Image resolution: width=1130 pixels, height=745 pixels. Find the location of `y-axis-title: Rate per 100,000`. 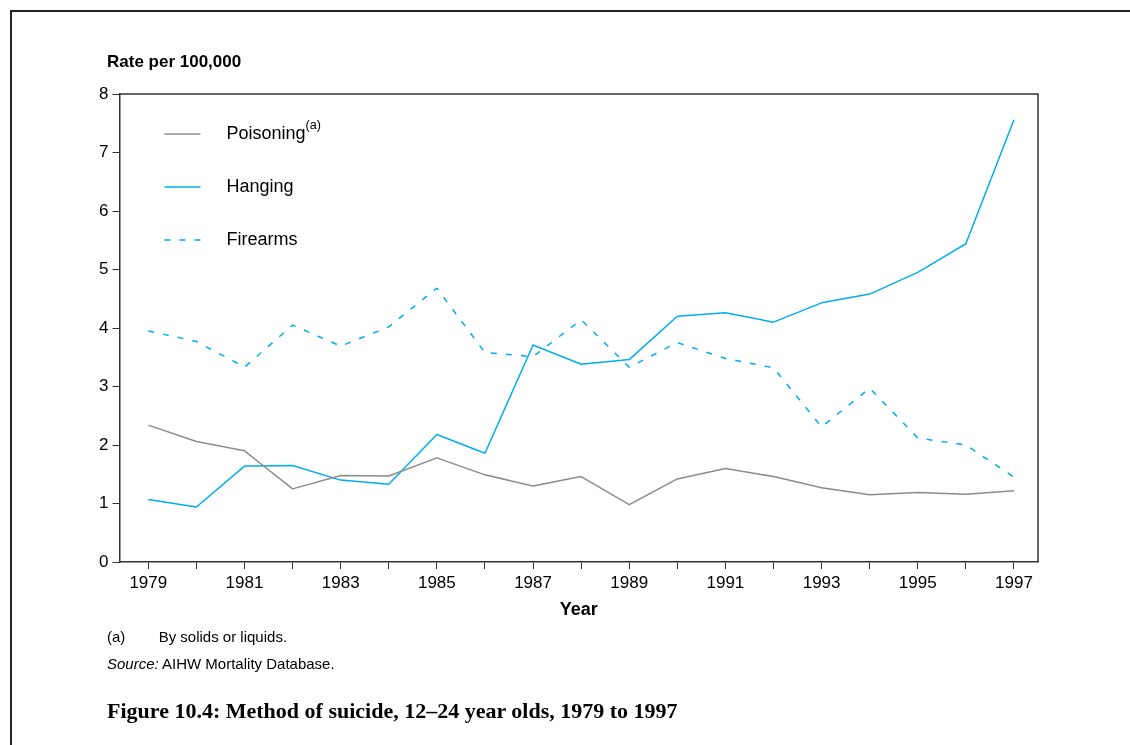

y-axis-title: Rate per 100,000 is located at coordinates (174, 62).